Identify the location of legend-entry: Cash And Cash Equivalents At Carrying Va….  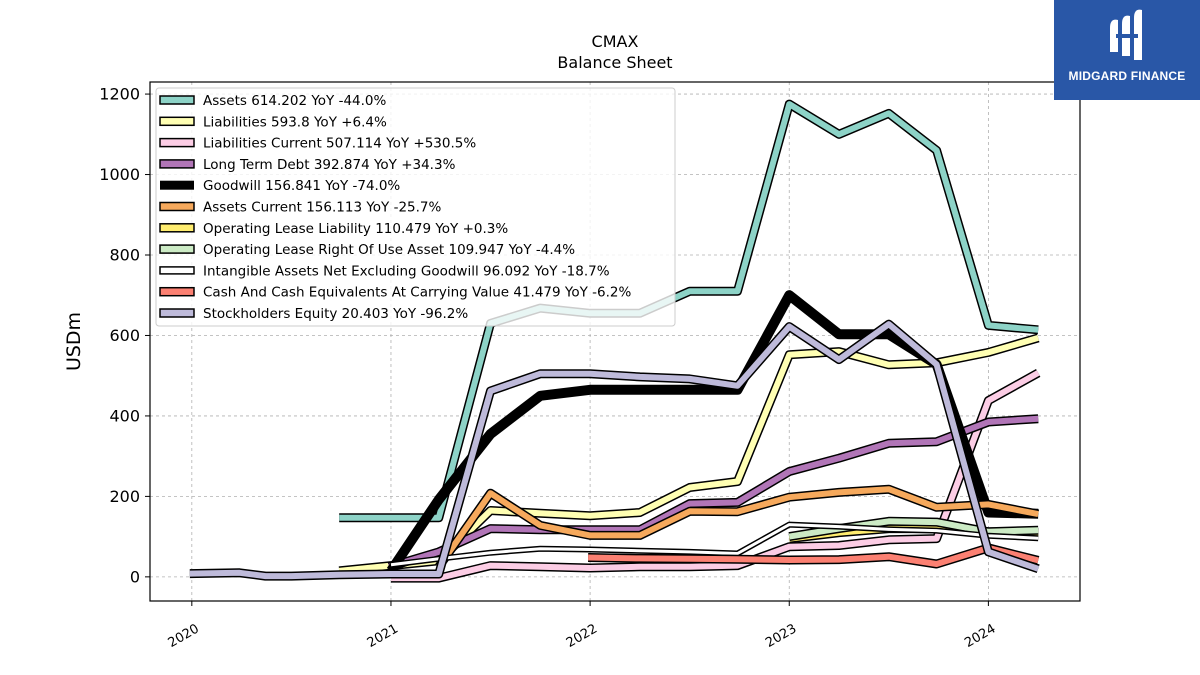
(417, 293).